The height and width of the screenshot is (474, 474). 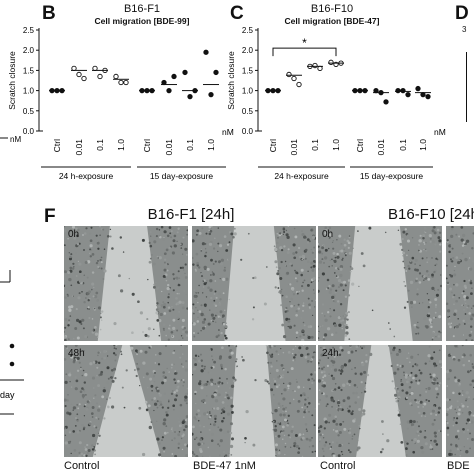 What do you see at coordinates (79, 74) in the screenshot?
I see `data-point` at bounding box center [79, 74].